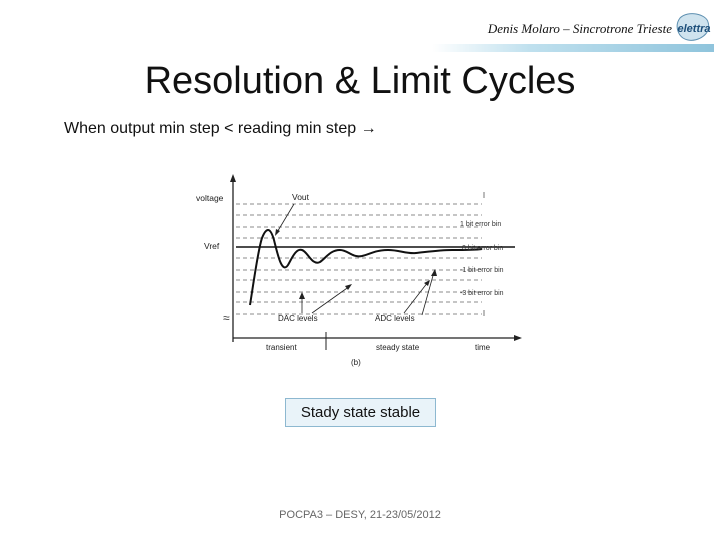  I want to click on x-label-transient: transient, so click(281, 347).